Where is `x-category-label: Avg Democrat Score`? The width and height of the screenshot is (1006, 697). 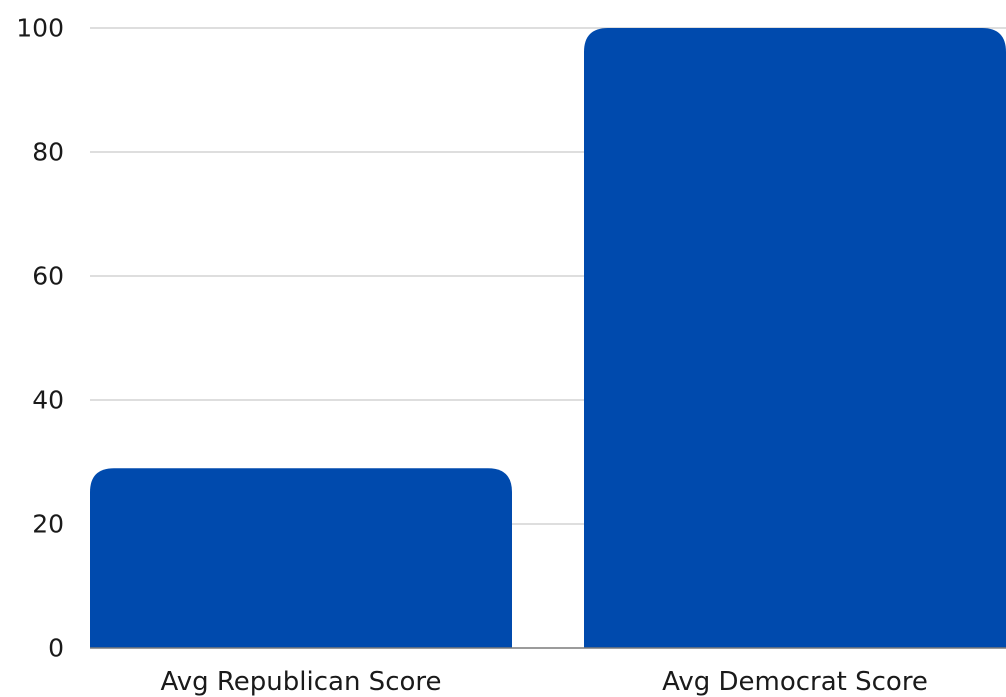
x-category-label: Avg Democrat Score is located at coordinates (795, 682).